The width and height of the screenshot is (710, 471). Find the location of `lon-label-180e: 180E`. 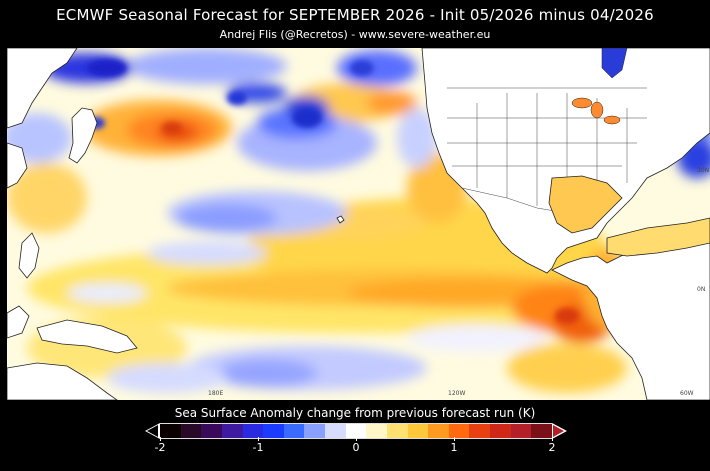

lon-label-180e: 180E is located at coordinates (215, 393).